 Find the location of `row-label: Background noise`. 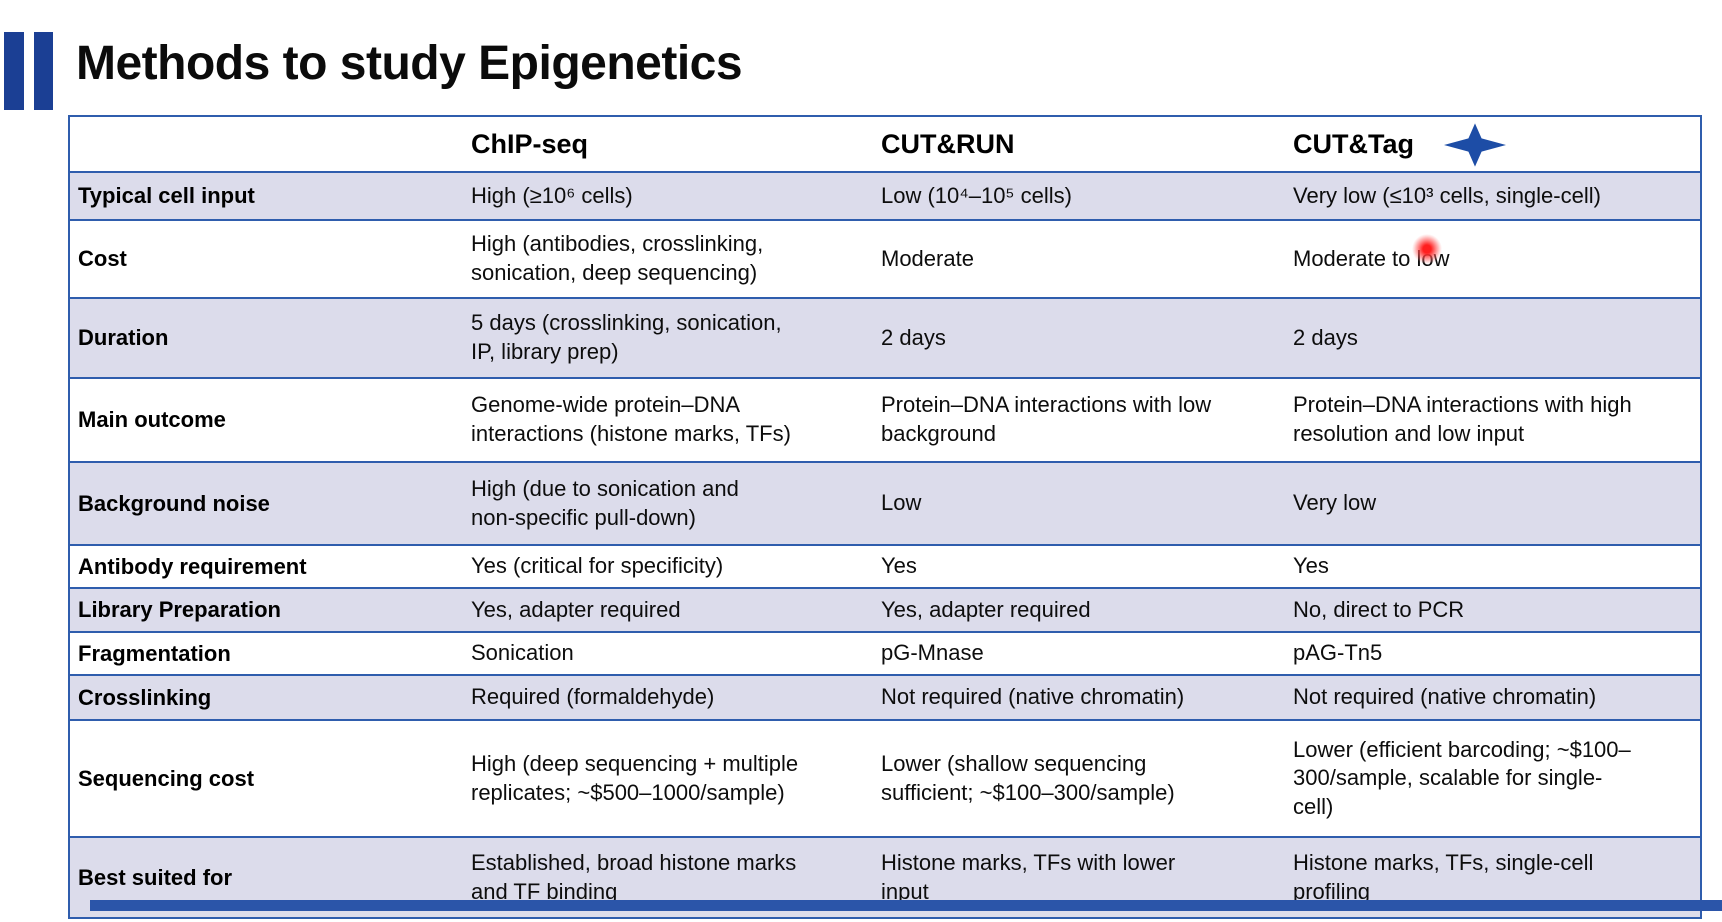

row-label: Background noise is located at coordinates (265, 503).